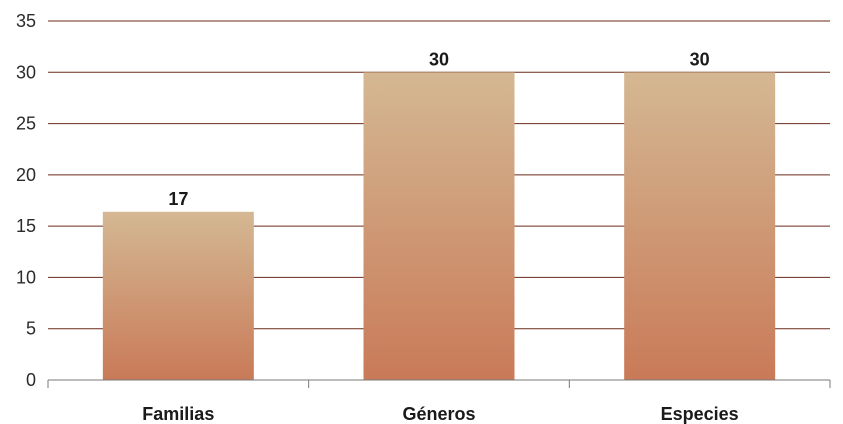  I want to click on y-tick-label: 10, so click(26, 277).